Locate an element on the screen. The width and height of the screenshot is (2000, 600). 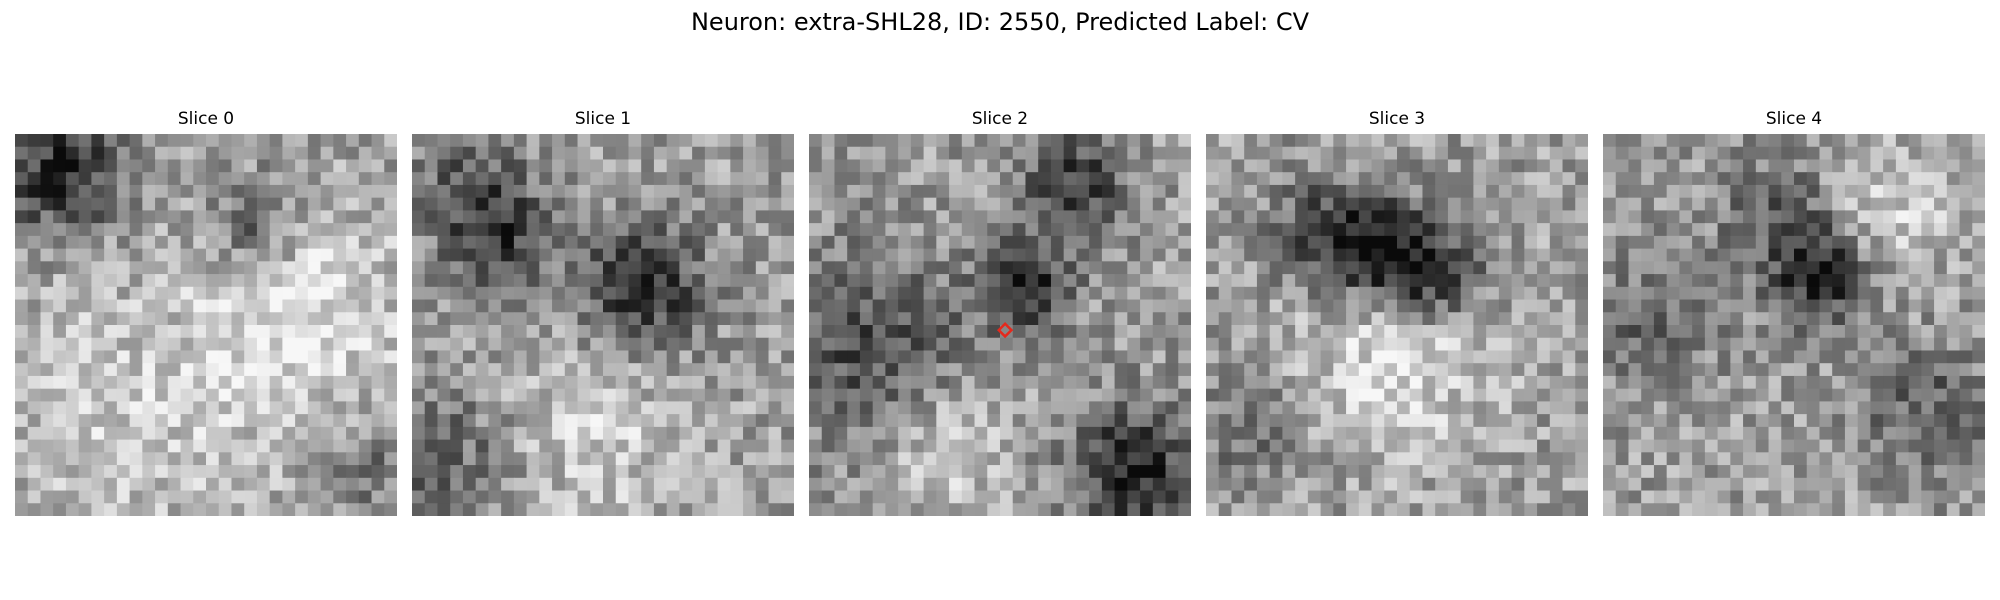
slice-1-image is located at coordinates (603, 325).